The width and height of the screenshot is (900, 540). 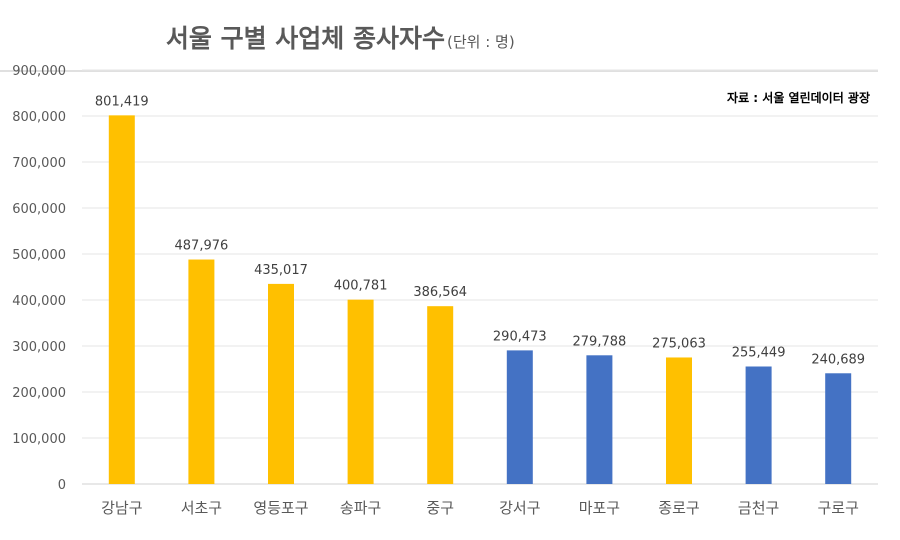 I want to click on y-tick-label: 100,000, so click(x=39, y=439).